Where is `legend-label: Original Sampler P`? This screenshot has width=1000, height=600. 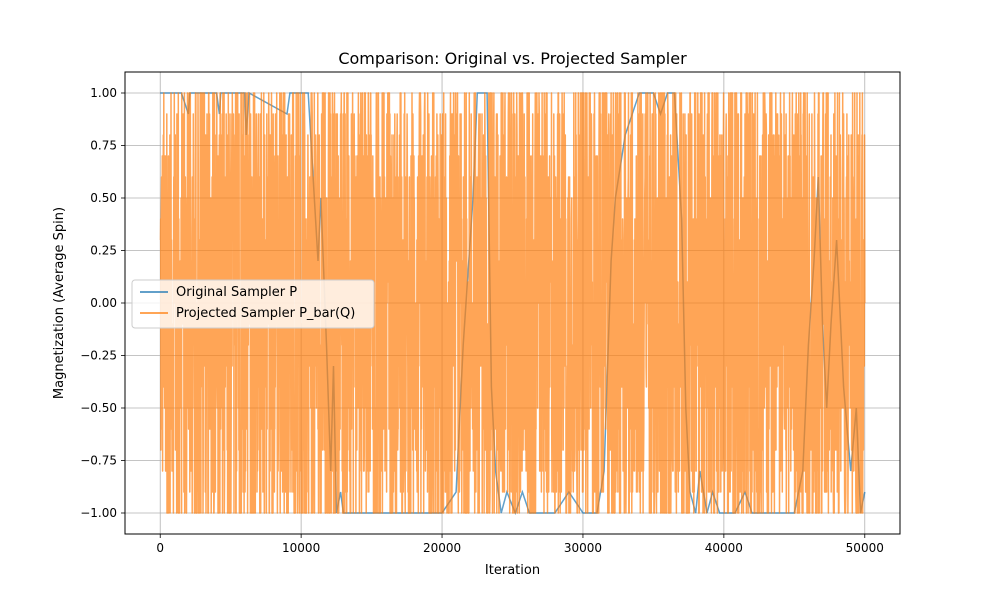
legend-label: Original Sampler P is located at coordinates (236, 292).